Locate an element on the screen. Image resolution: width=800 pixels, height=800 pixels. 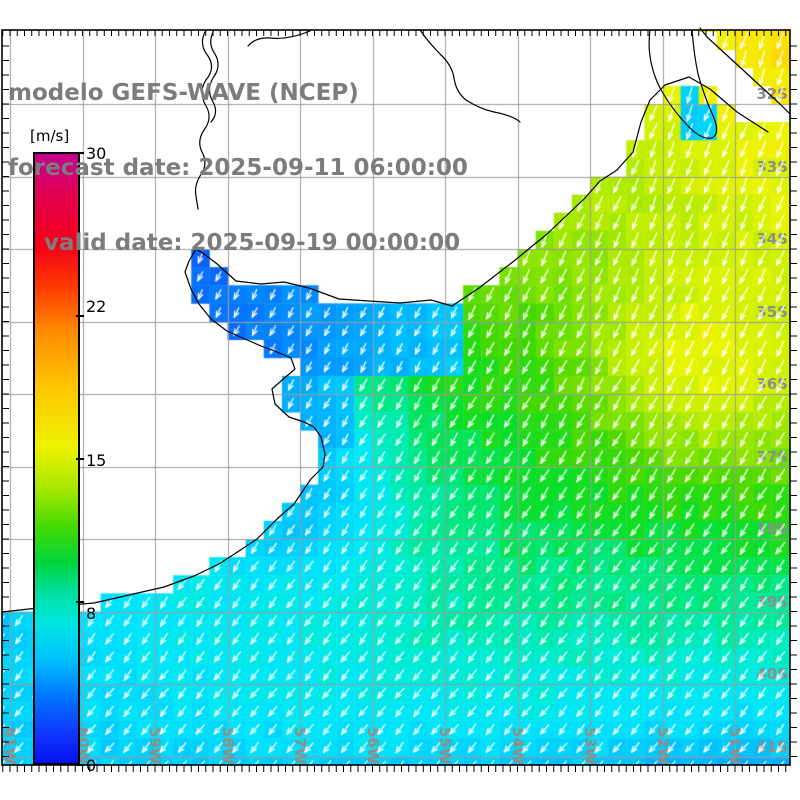
colorbar-tick-22: 22 is located at coordinates (96, 306).